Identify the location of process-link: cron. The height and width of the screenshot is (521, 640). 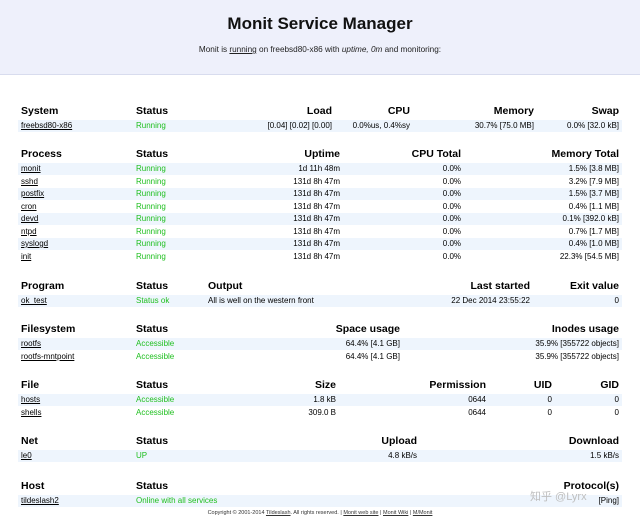
(29, 206).